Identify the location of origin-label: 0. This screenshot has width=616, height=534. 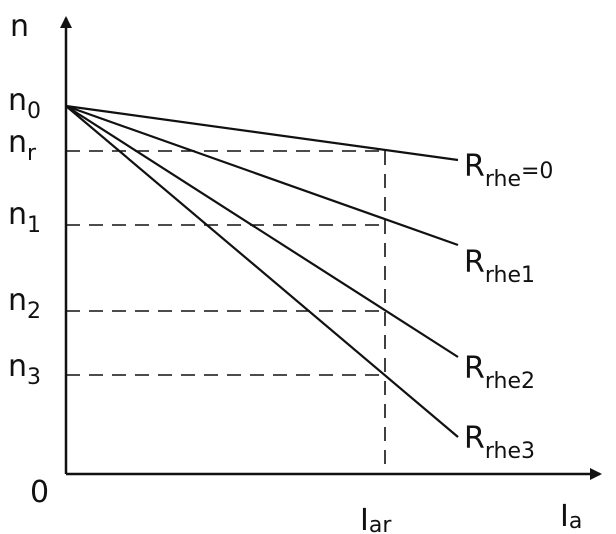
(39, 492).